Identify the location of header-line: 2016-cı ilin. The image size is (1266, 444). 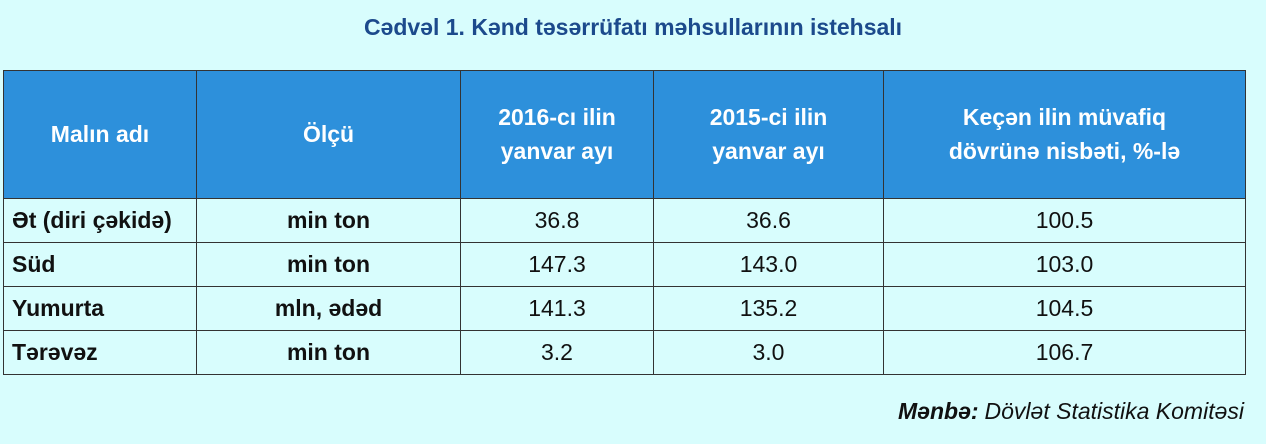
(557, 117).